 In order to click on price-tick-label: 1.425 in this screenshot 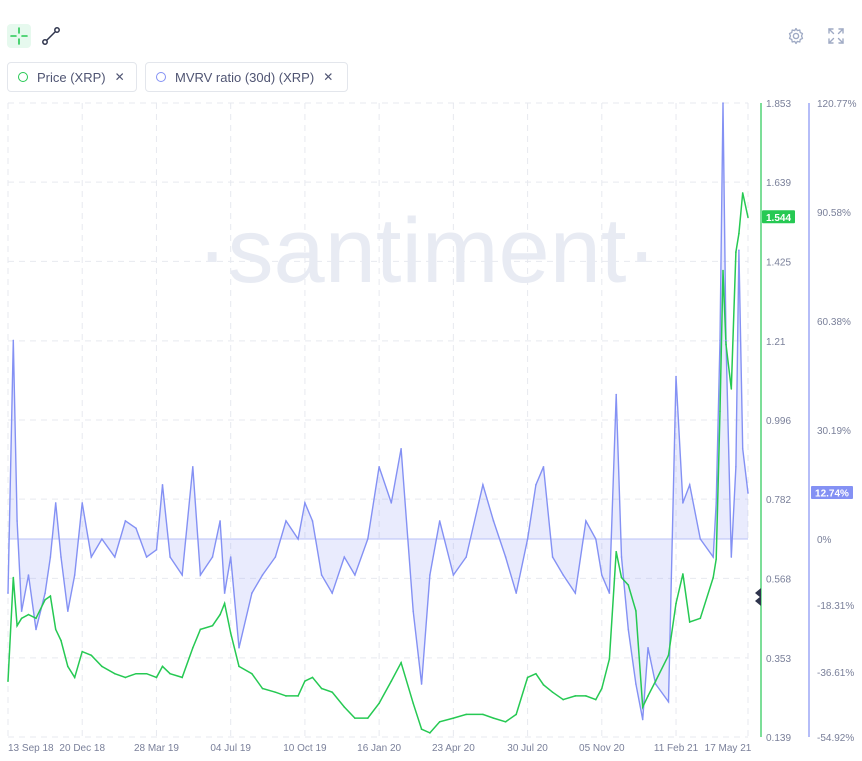, I will do `click(778, 262)`.